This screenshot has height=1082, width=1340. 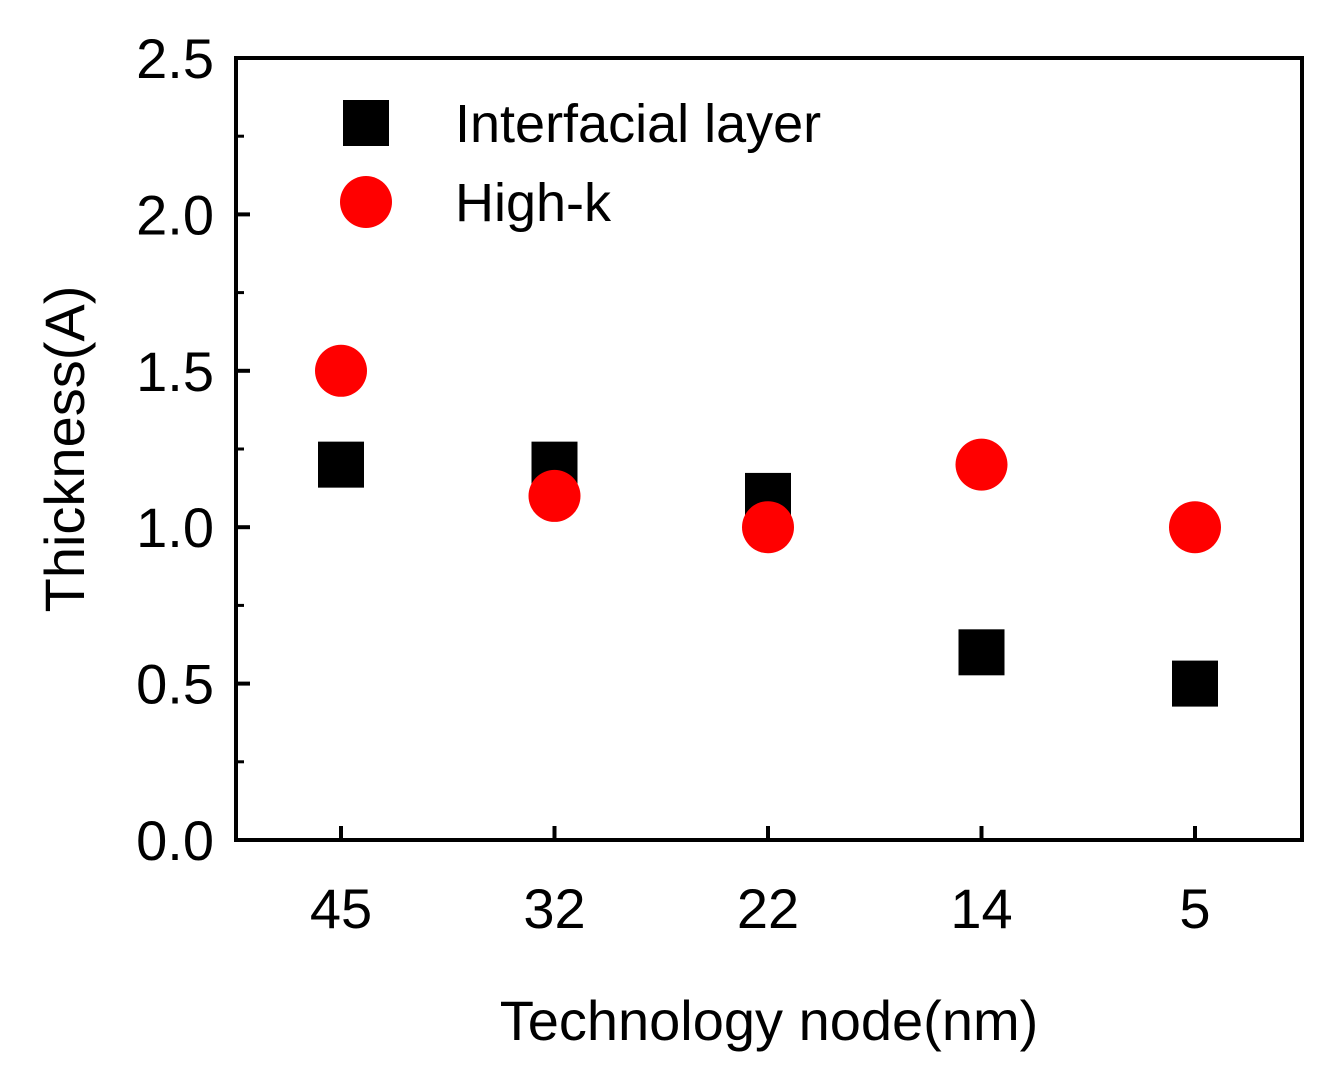 What do you see at coordinates (554, 908) in the screenshot?
I see `x-tick-label: 32` at bounding box center [554, 908].